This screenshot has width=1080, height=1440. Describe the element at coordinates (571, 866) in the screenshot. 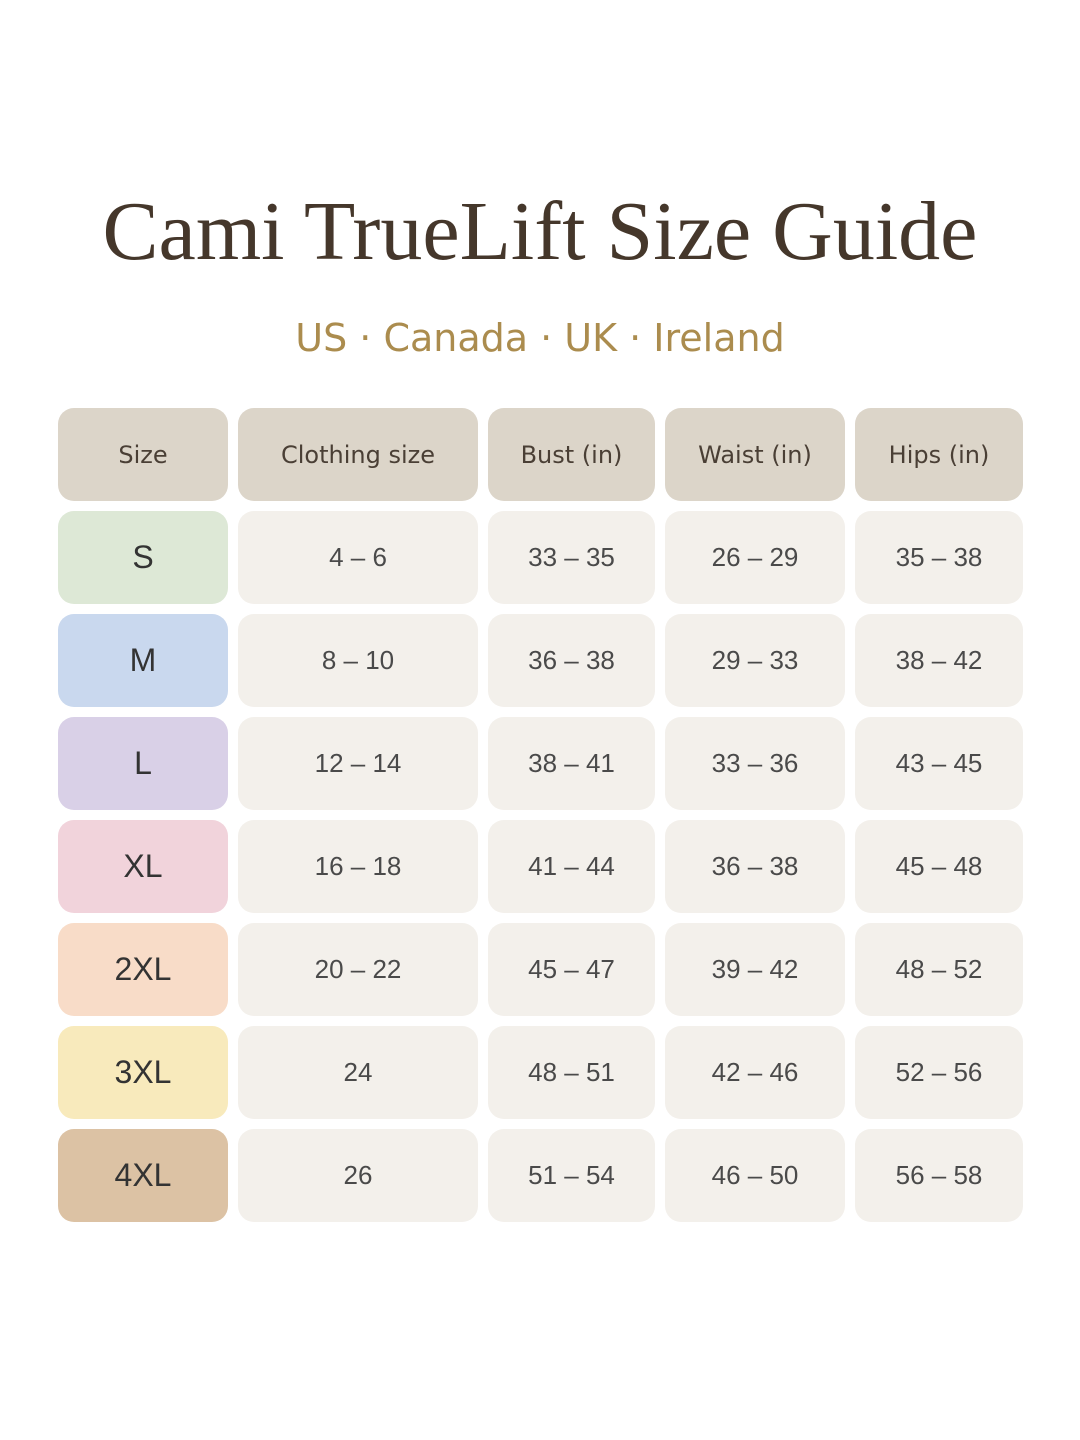

I see `bust-cell: 41 – 44` at that location.